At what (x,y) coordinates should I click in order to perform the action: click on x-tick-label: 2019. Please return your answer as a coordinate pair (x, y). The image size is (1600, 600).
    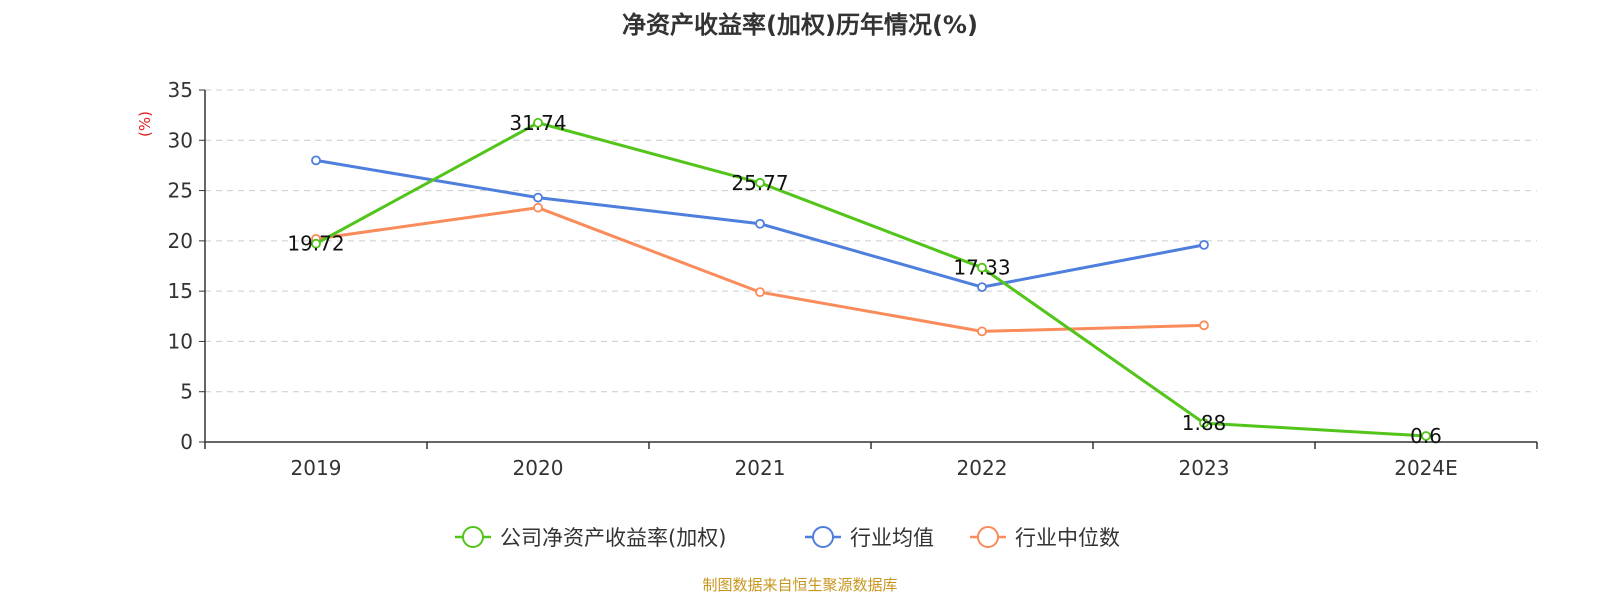
    Looking at the image, I should click on (316, 468).